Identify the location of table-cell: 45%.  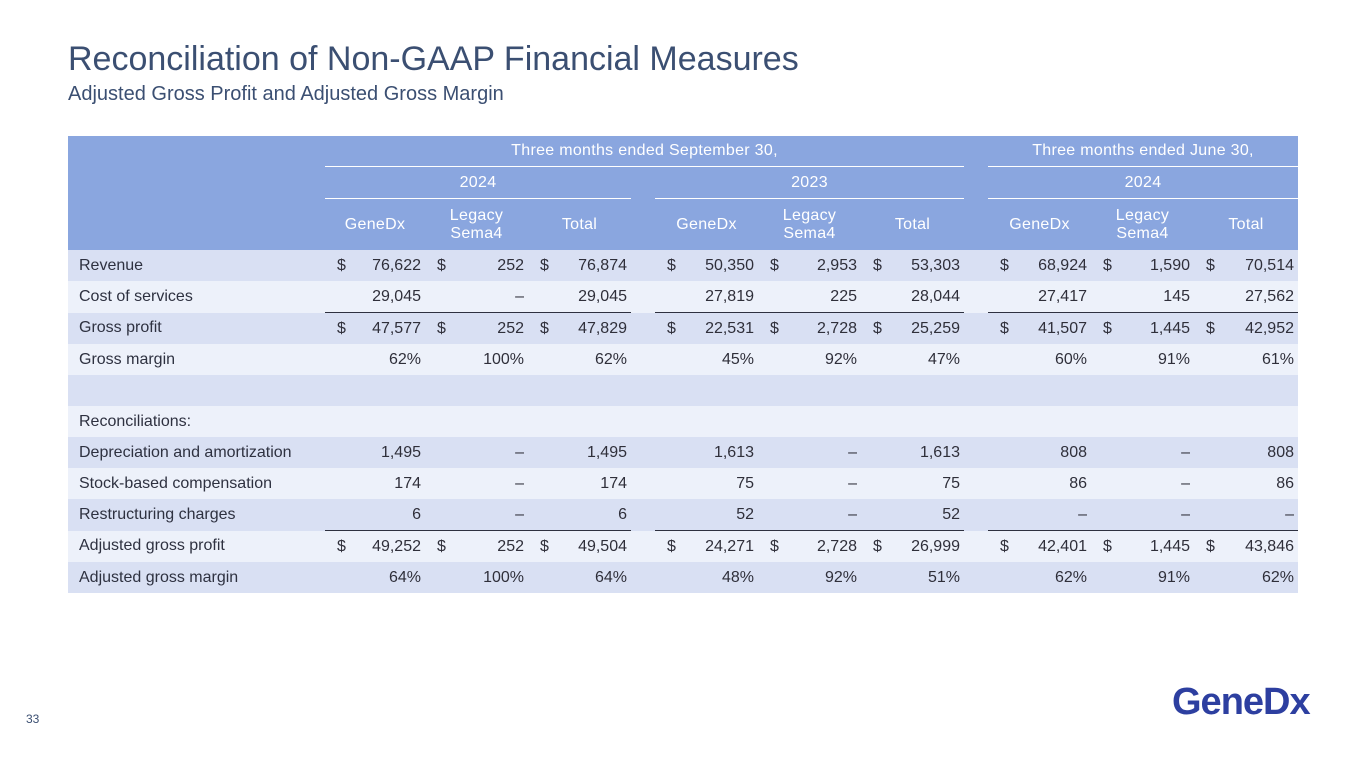
(706, 359).